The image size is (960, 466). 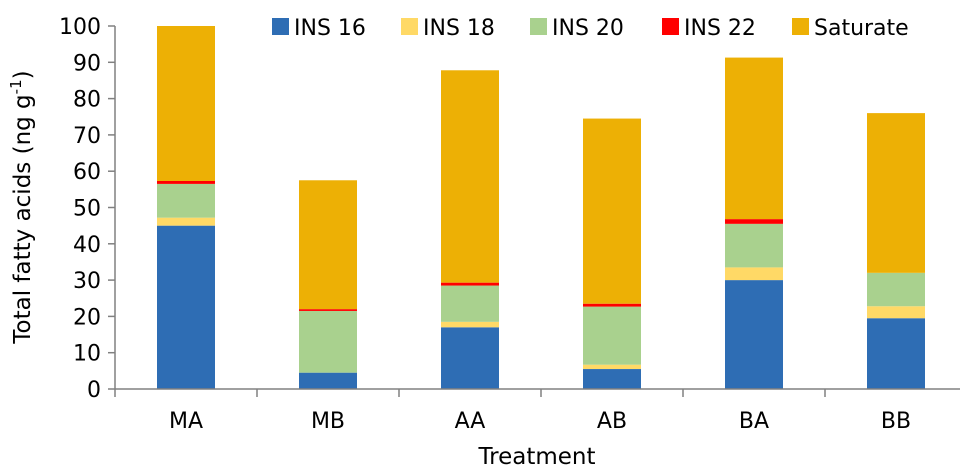 I want to click on legend-label: Saturate, so click(x=861, y=28).